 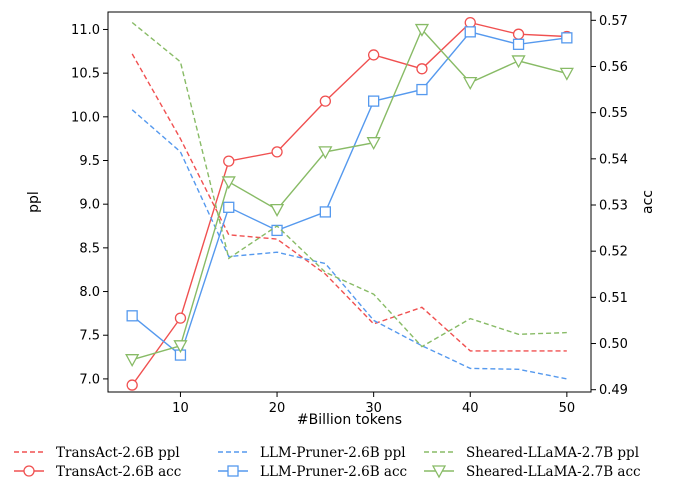 What do you see at coordinates (373, 408) in the screenshot?
I see `x-tick-label: 30` at bounding box center [373, 408].